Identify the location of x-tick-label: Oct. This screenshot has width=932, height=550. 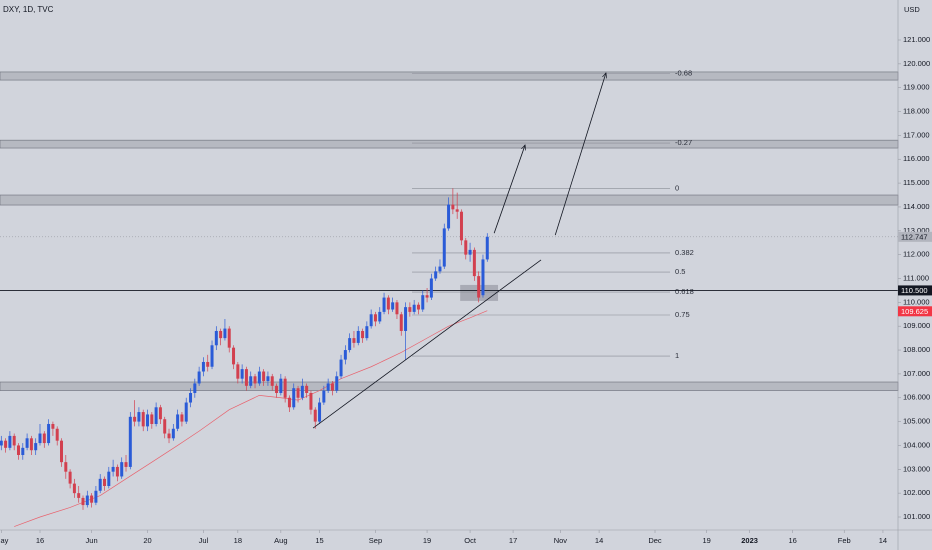
(470, 540).